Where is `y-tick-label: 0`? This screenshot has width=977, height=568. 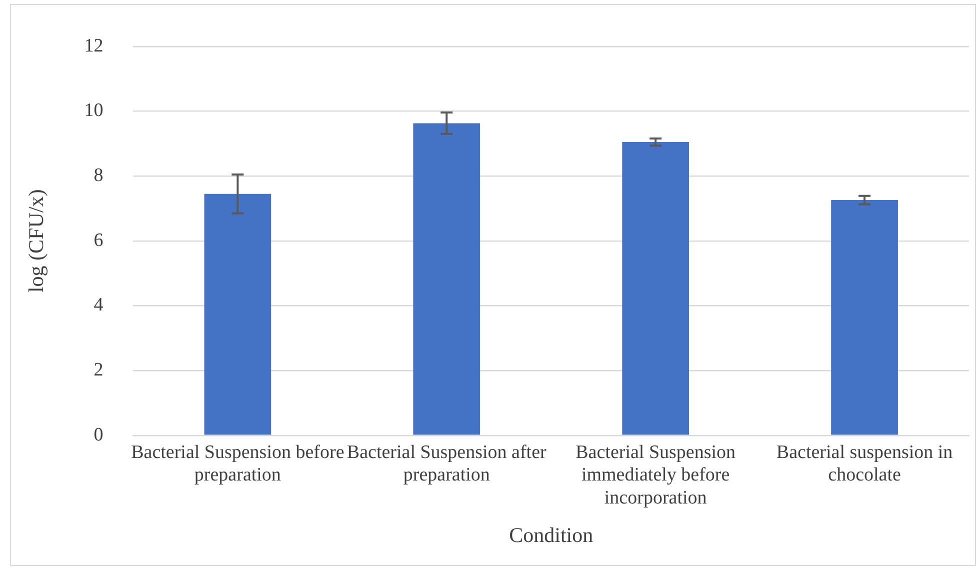
y-tick-label: 0 is located at coordinates (99, 435).